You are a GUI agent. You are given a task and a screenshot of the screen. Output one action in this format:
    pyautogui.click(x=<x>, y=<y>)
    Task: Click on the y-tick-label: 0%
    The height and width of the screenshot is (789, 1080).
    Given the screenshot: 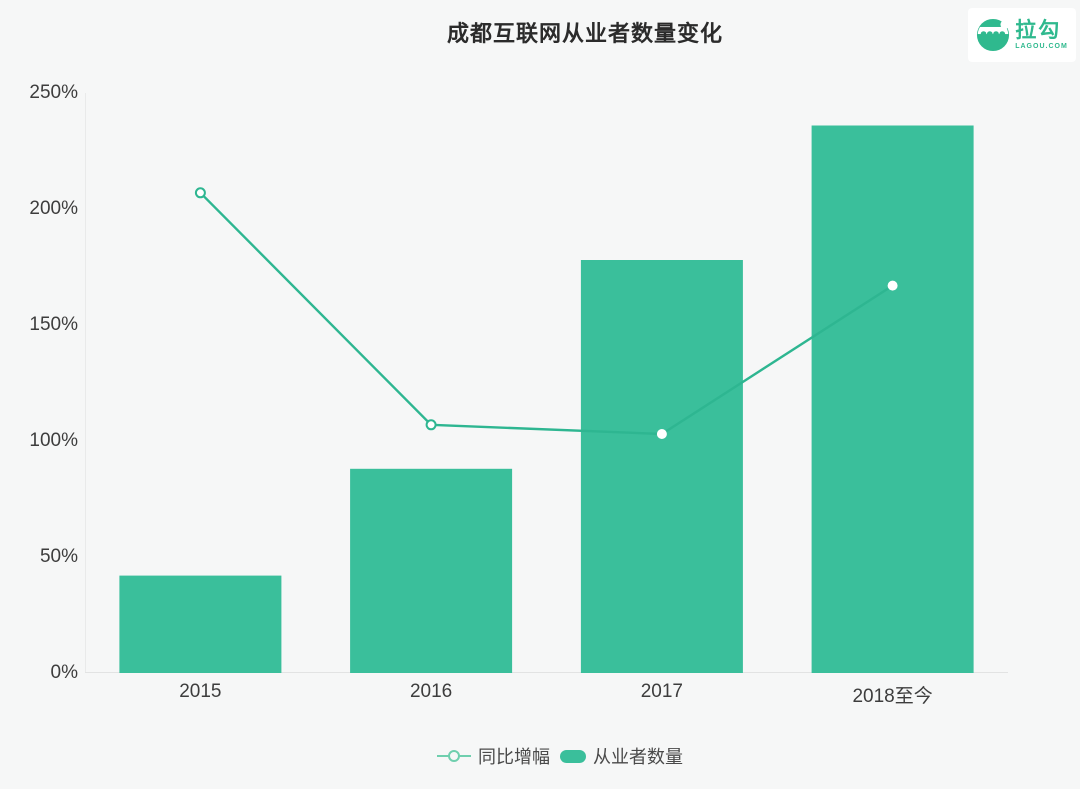 What is the action you would take?
    pyautogui.click(x=64, y=672)
    